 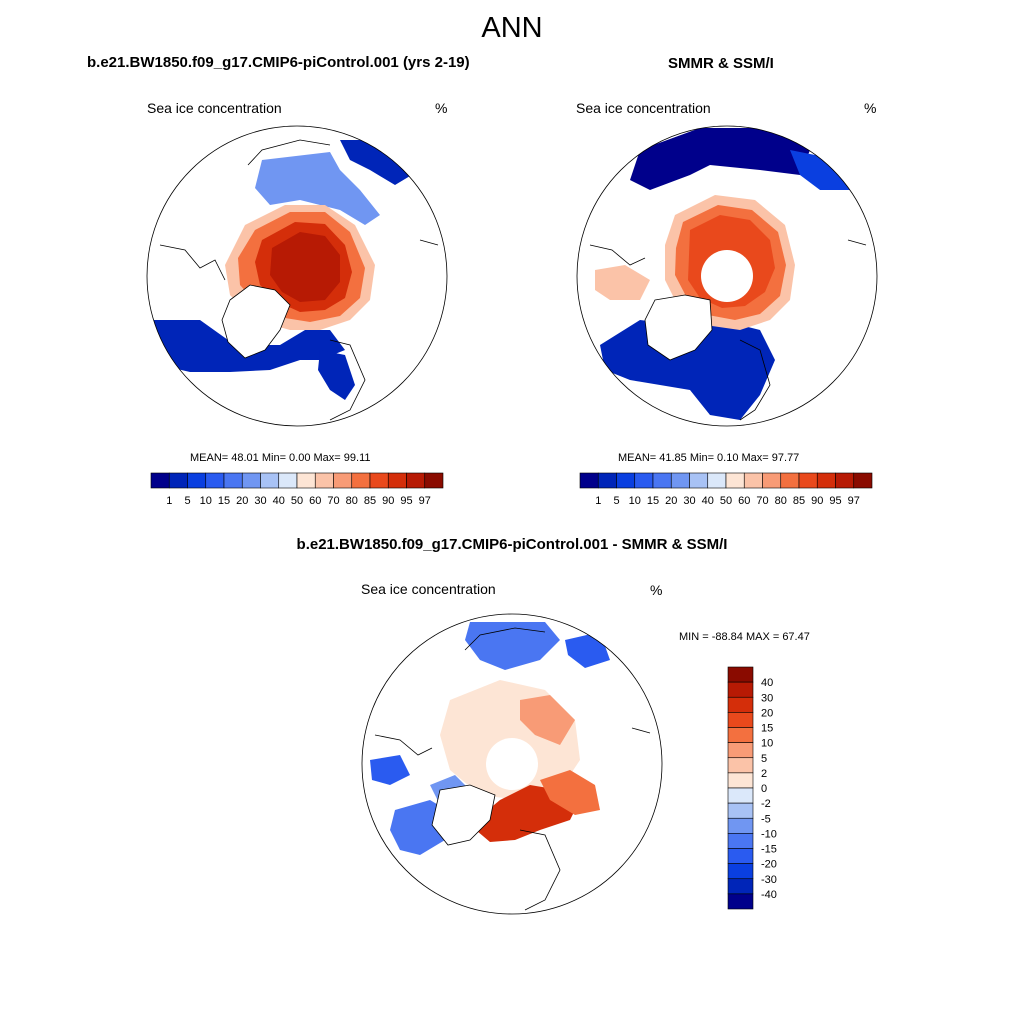 I want to click on diff-colorbar-tick-label: 5, so click(x=764, y=759).